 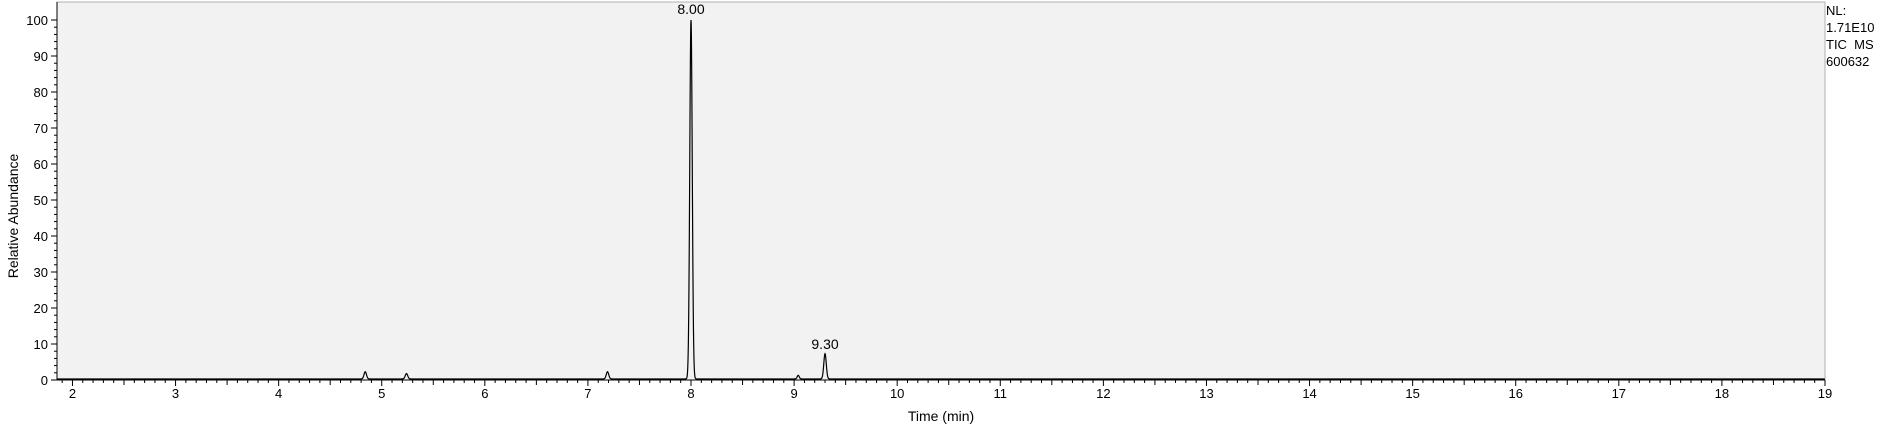 I want to click on x-tick-label: 12, so click(x=1103, y=393).